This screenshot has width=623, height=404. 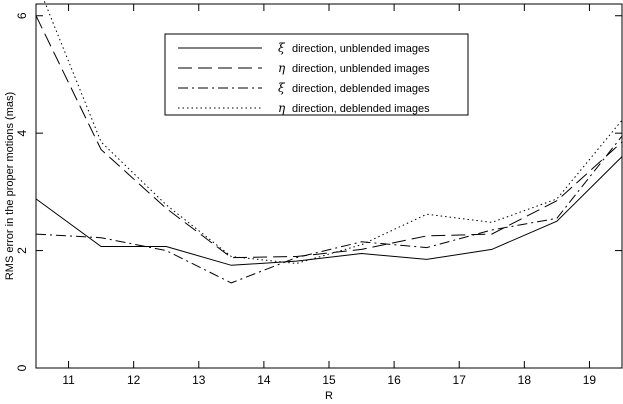 I want to click on x-tick-label: 18, so click(x=525, y=380).